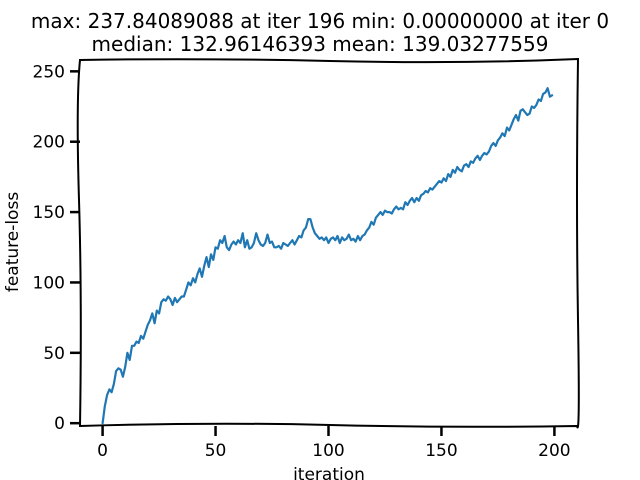 The width and height of the screenshot is (640, 480). I want to click on y-tick-label: 0, so click(59, 424).